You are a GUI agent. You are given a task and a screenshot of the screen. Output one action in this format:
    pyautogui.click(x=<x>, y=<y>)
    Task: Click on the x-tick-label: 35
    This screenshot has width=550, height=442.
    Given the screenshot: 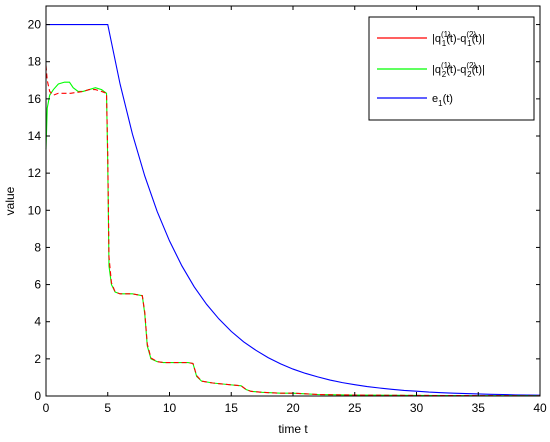 What is the action you would take?
    pyautogui.click(x=479, y=408)
    